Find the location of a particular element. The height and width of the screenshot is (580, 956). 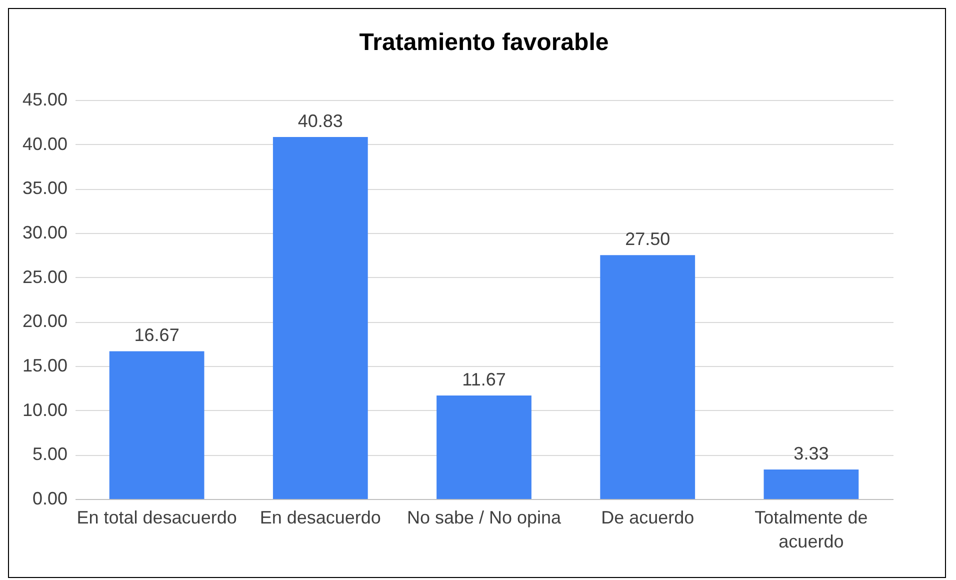

x-tick-label: En desacuerdo is located at coordinates (320, 518).